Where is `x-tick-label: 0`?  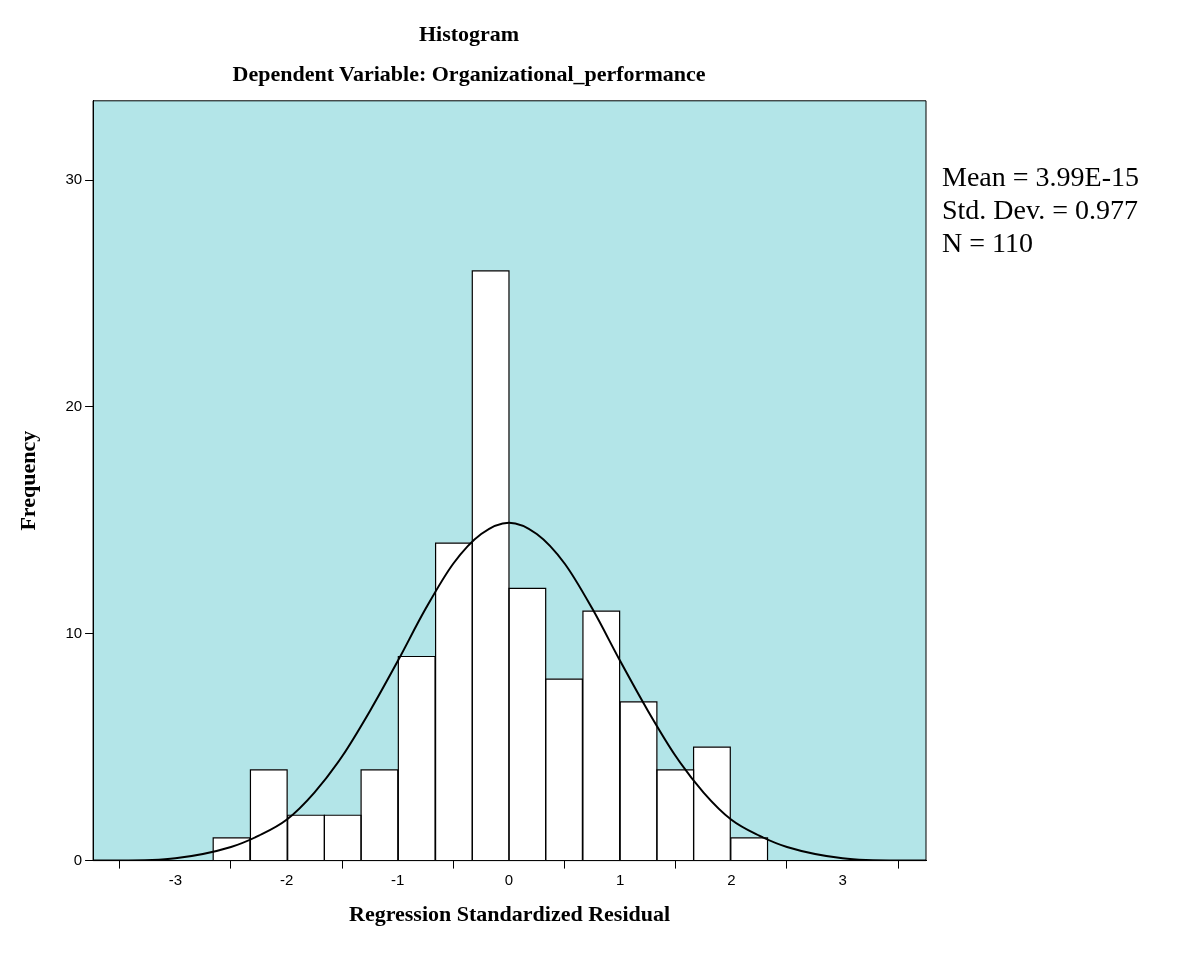 x-tick-label: 0 is located at coordinates (509, 879).